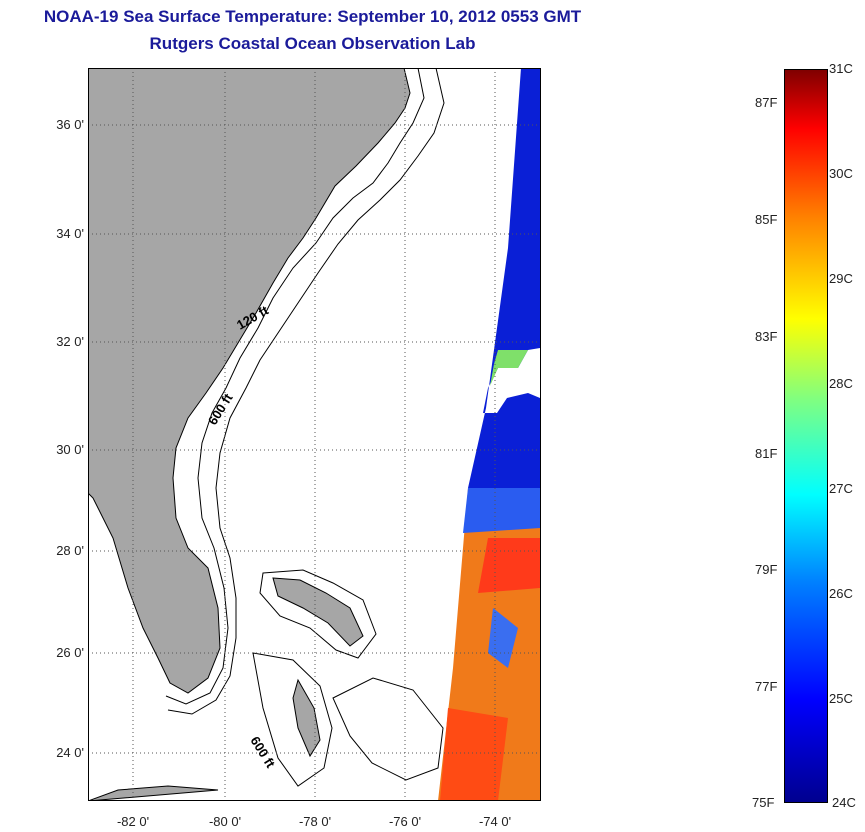 The width and height of the screenshot is (865, 832). I want to click on swath-transition, so click(501, 510).